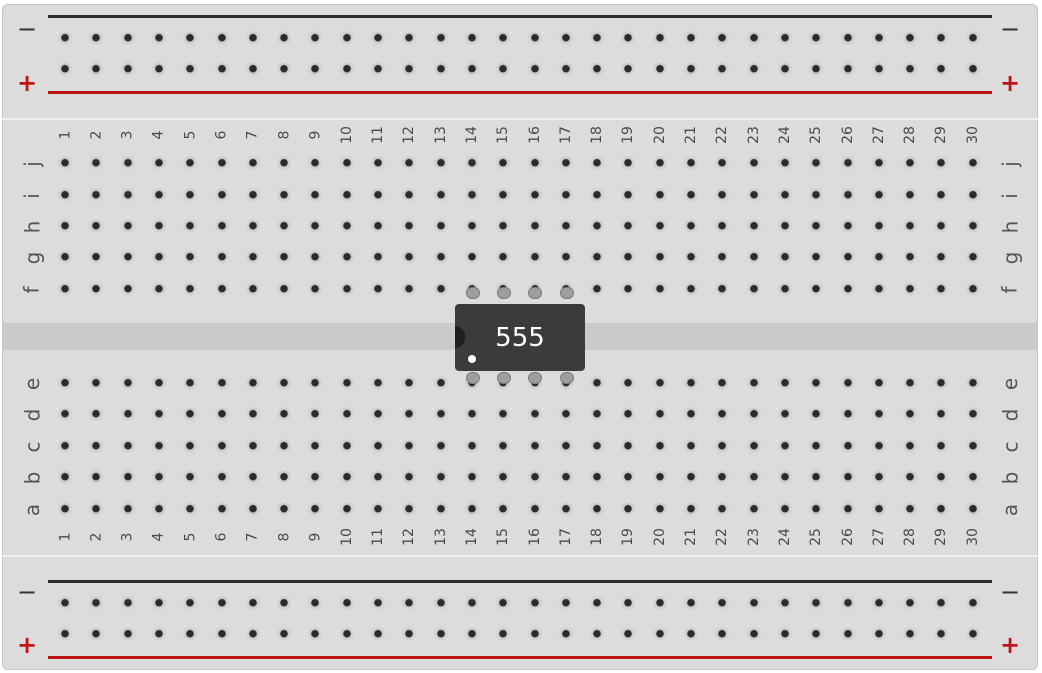  I want to click on hole-a23, so click(753, 510).